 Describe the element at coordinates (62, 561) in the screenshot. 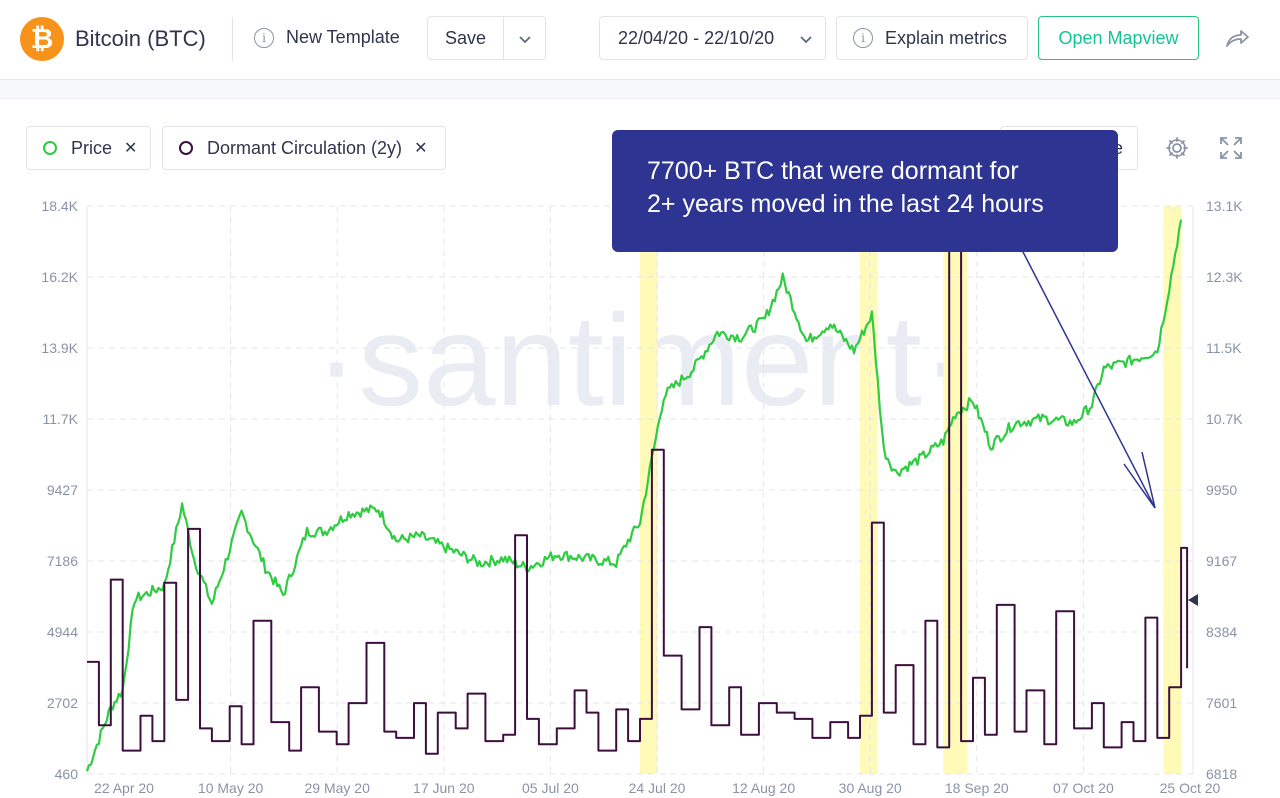

I see `y-left-tick-label: 7186` at that location.